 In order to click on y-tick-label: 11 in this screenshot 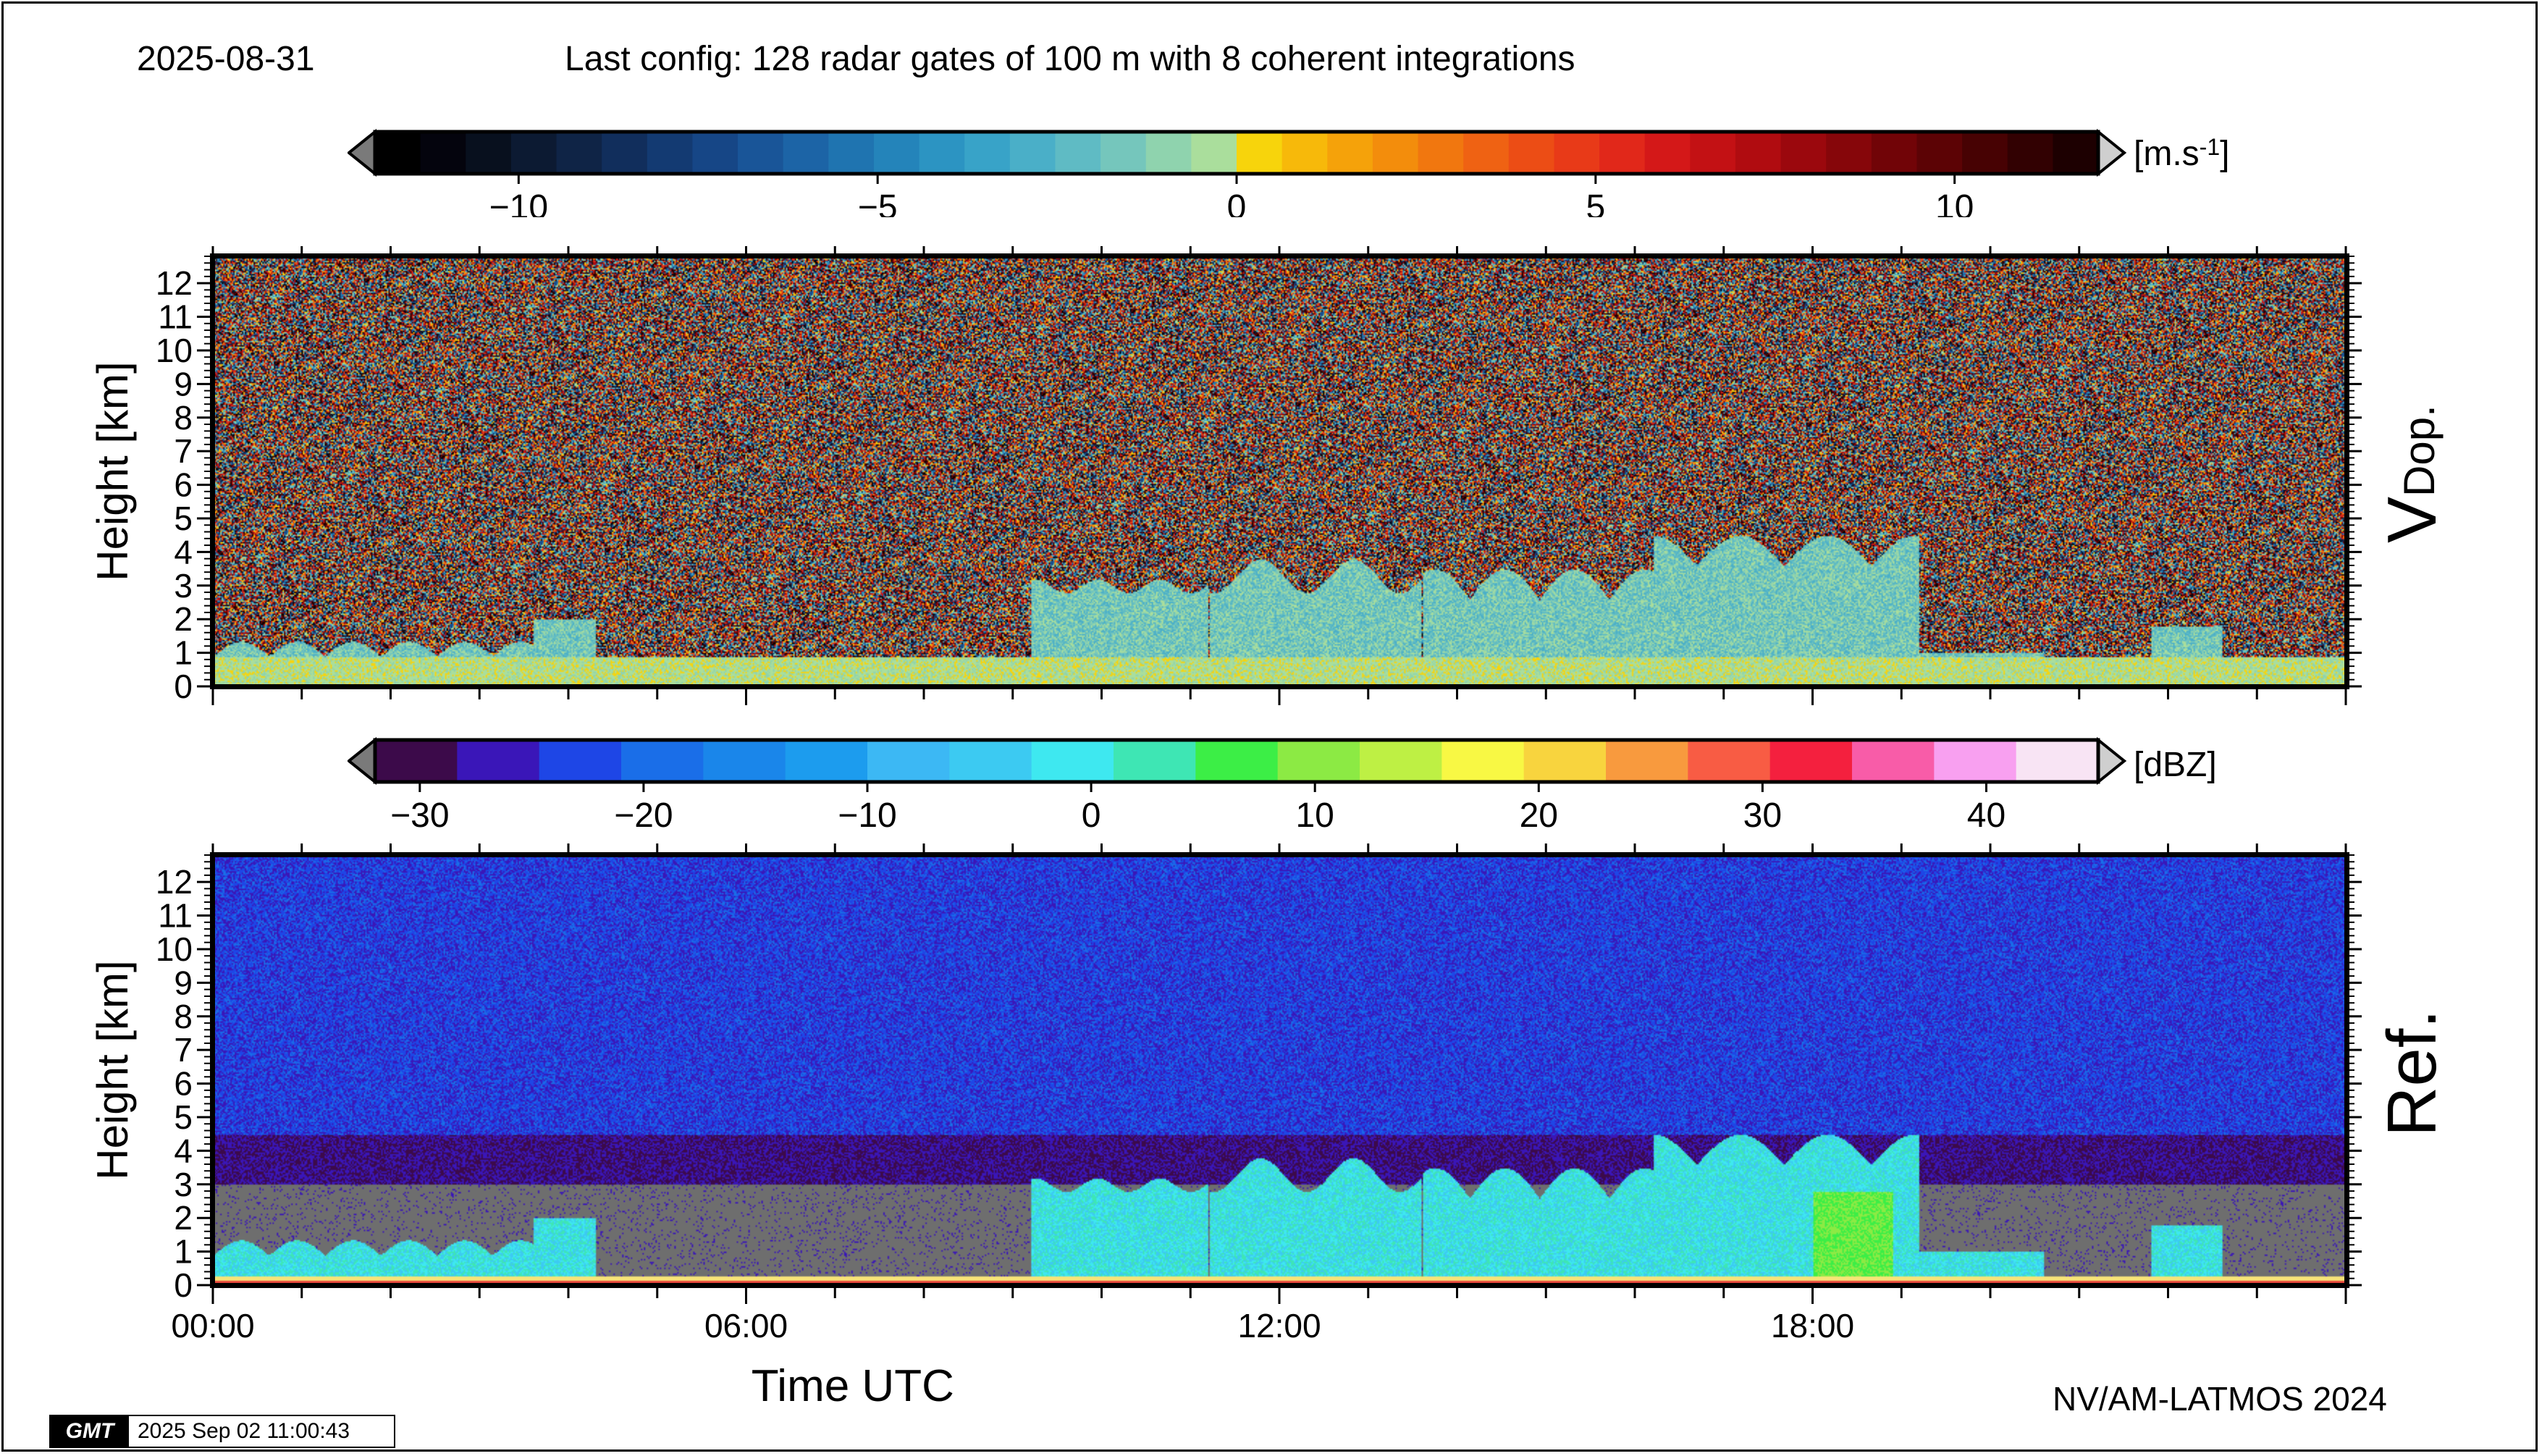, I will do `click(175, 317)`.